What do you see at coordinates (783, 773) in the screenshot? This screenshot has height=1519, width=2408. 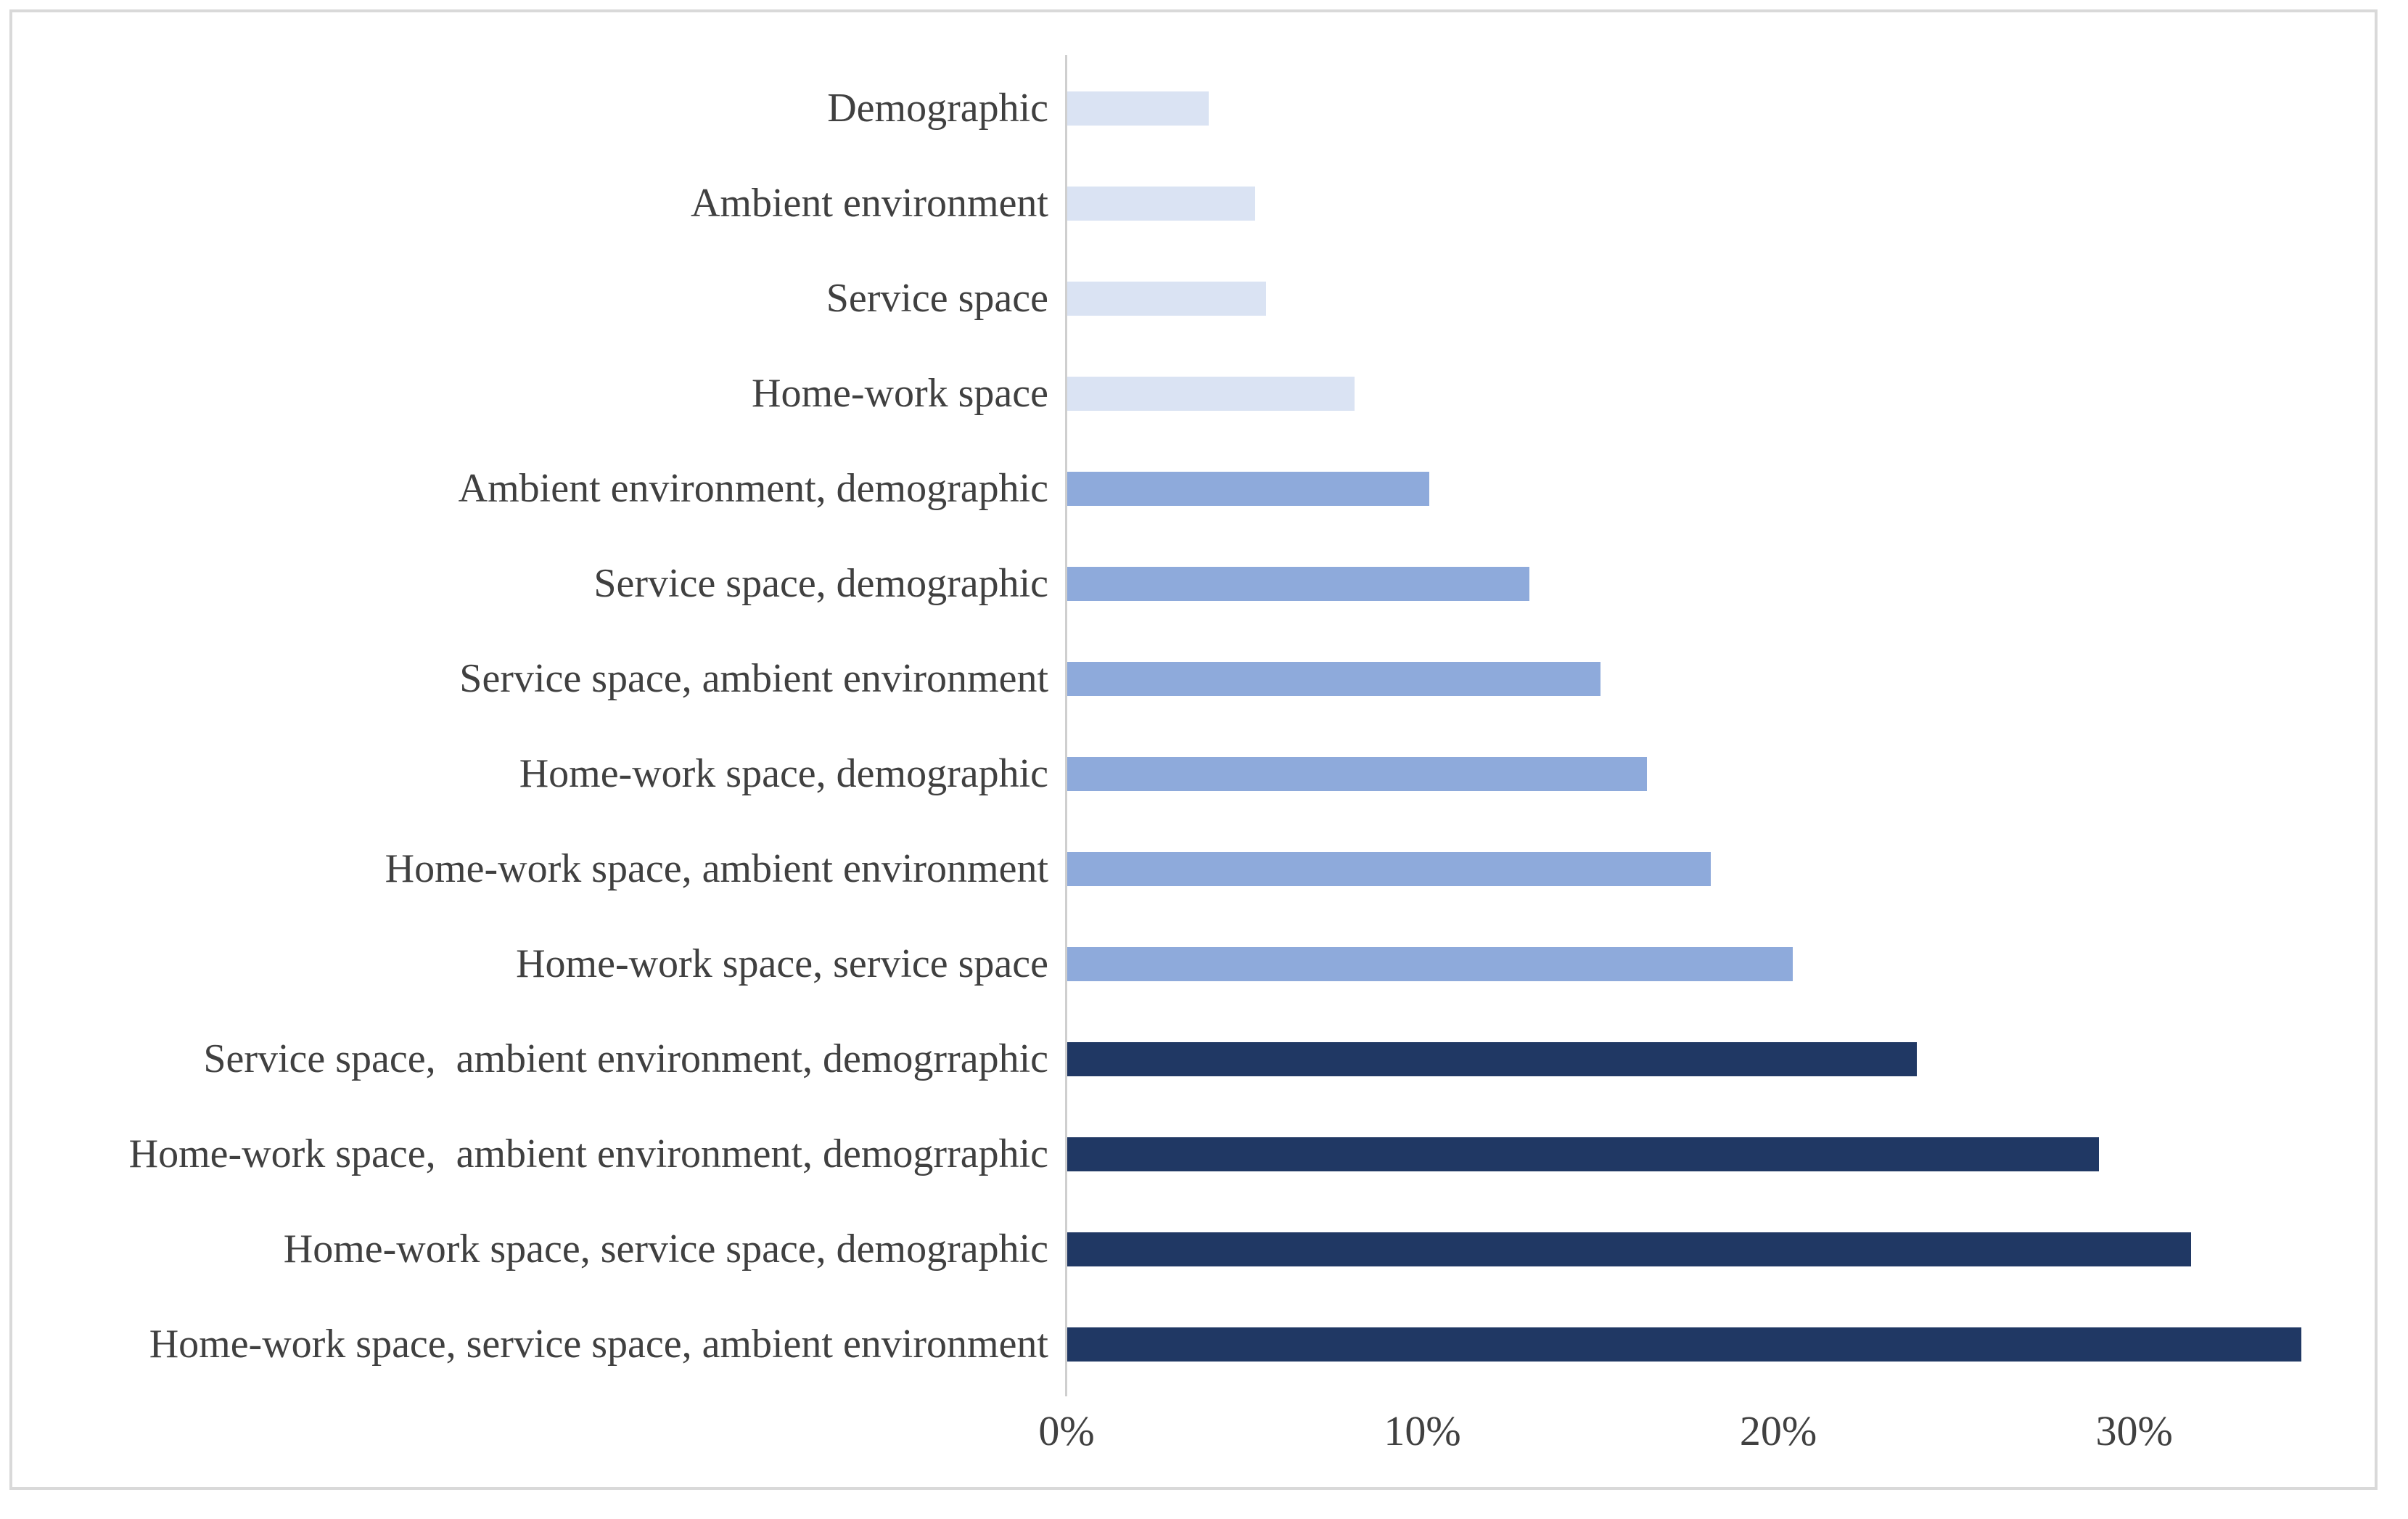 I see `category-label: Home-work space, demographic` at bounding box center [783, 773].